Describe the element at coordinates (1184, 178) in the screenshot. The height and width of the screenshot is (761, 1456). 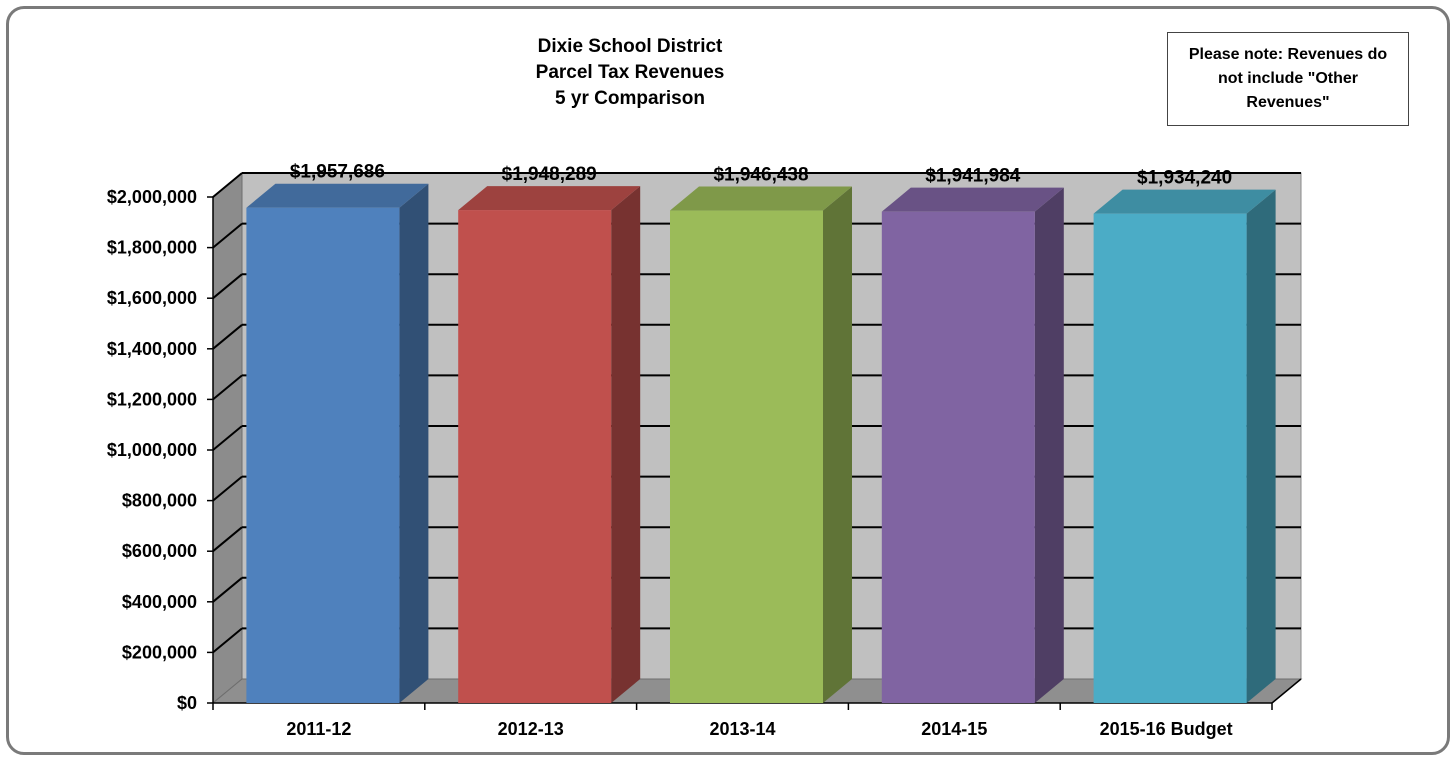
I see `data-label: $1,934,240` at that location.